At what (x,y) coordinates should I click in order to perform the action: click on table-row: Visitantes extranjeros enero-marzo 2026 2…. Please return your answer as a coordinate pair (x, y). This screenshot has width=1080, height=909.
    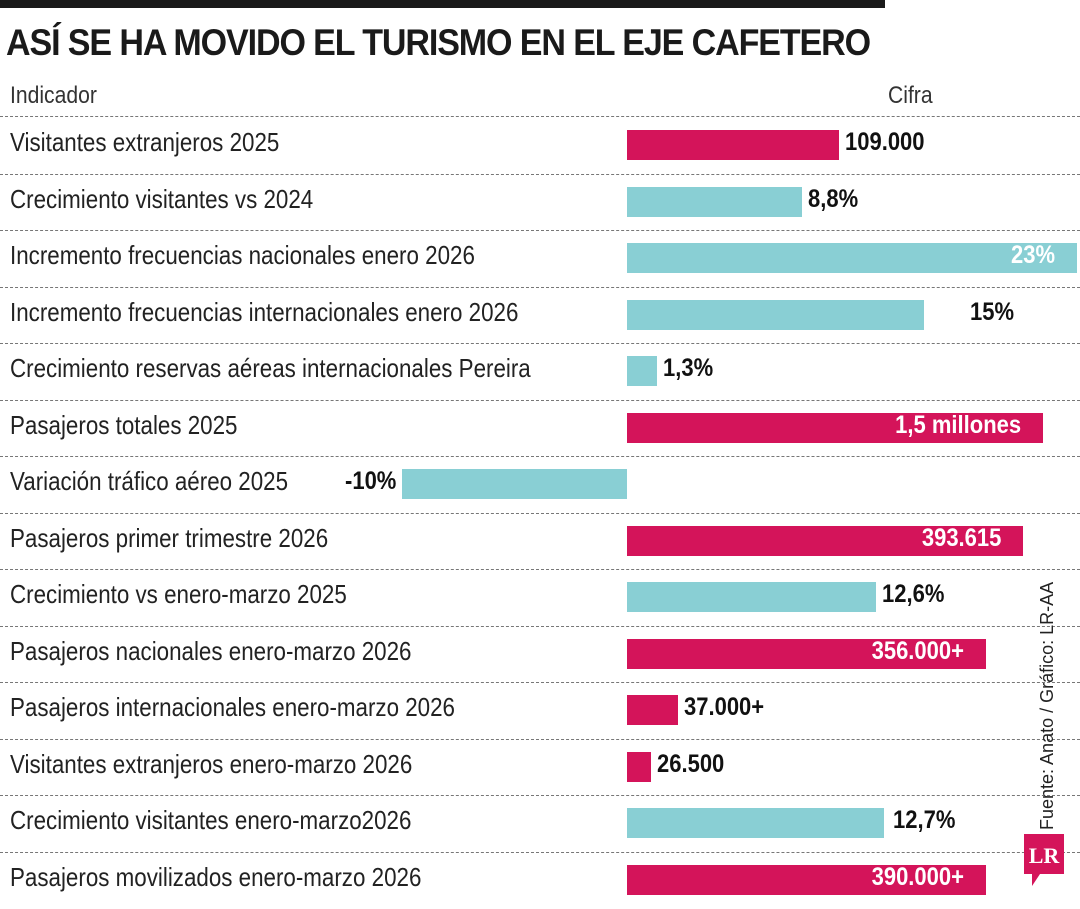
    Looking at the image, I should click on (540, 768).